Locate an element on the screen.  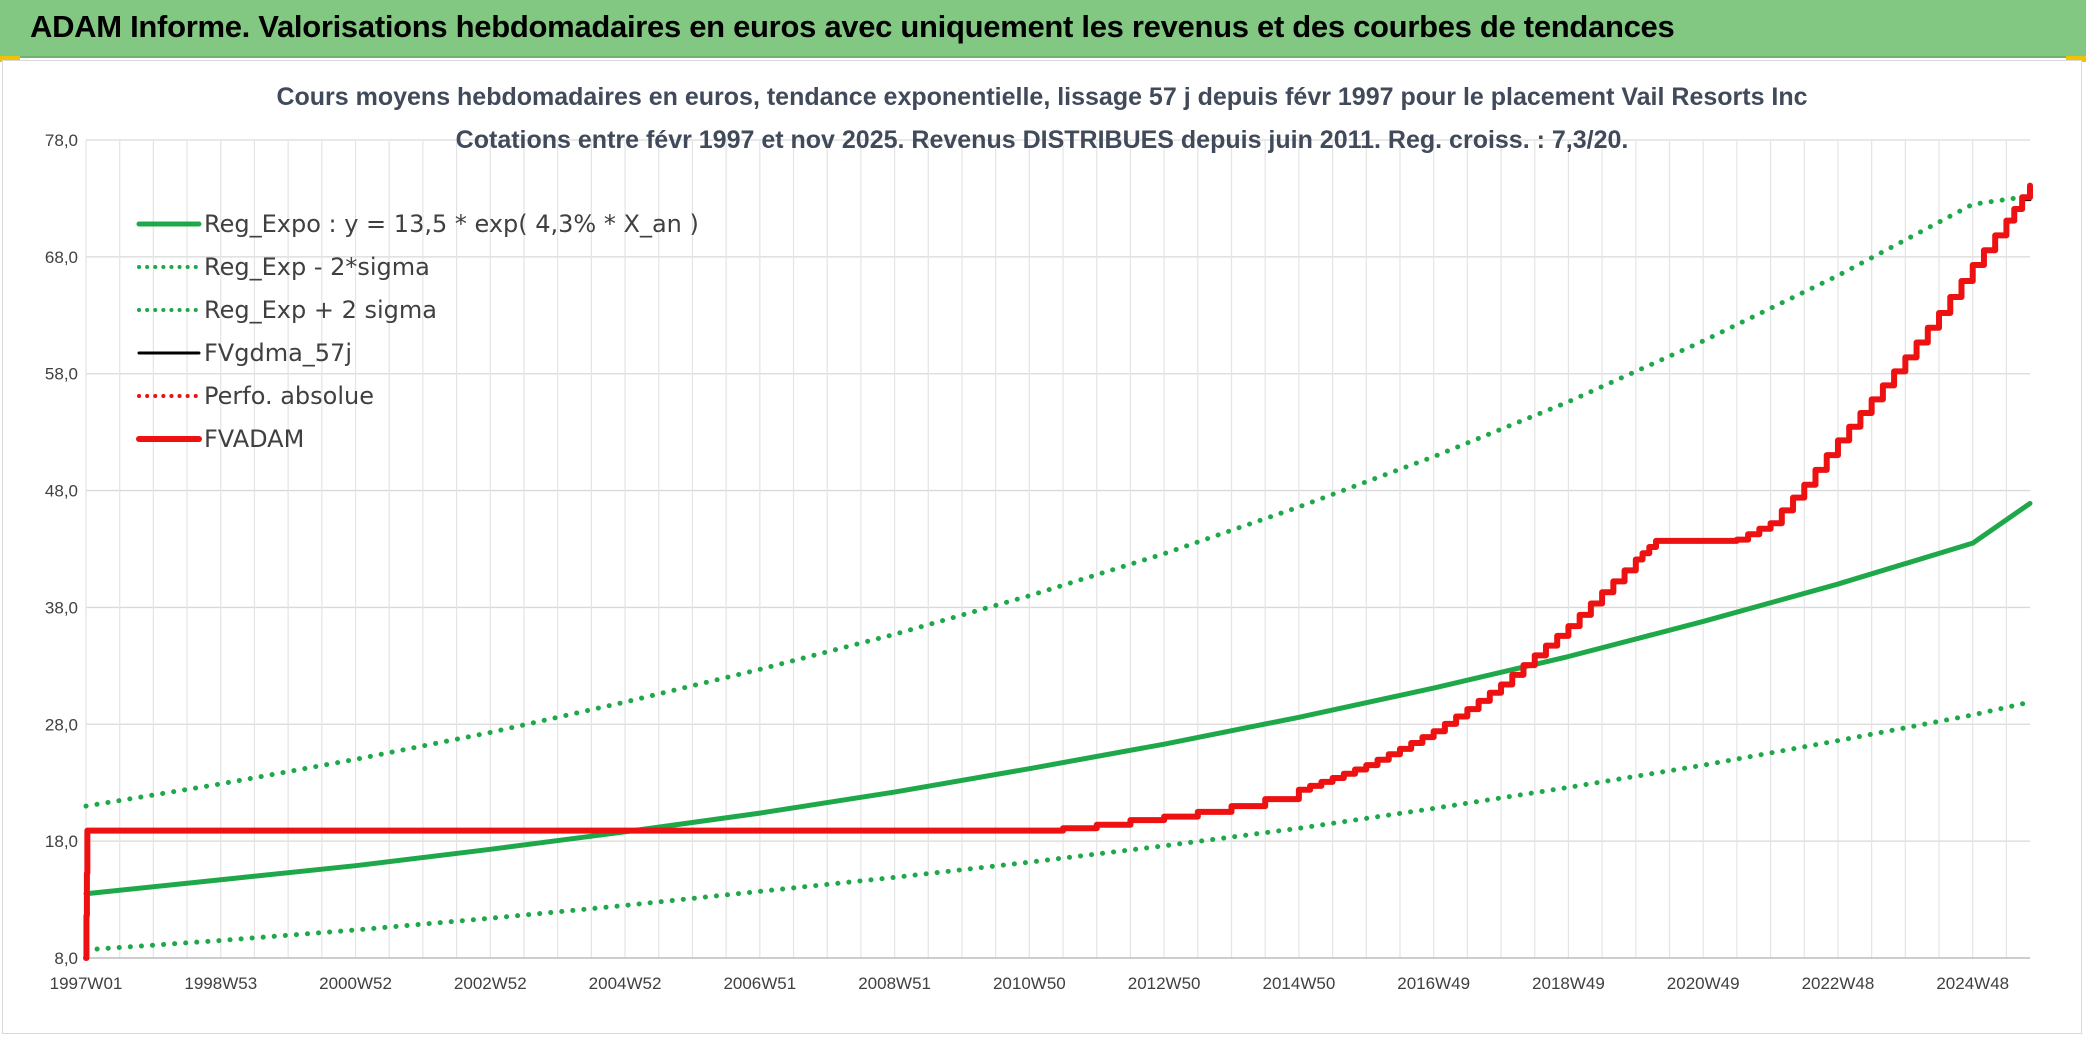
y-tick-label: 28,0 is located at coordinates (61, 724).